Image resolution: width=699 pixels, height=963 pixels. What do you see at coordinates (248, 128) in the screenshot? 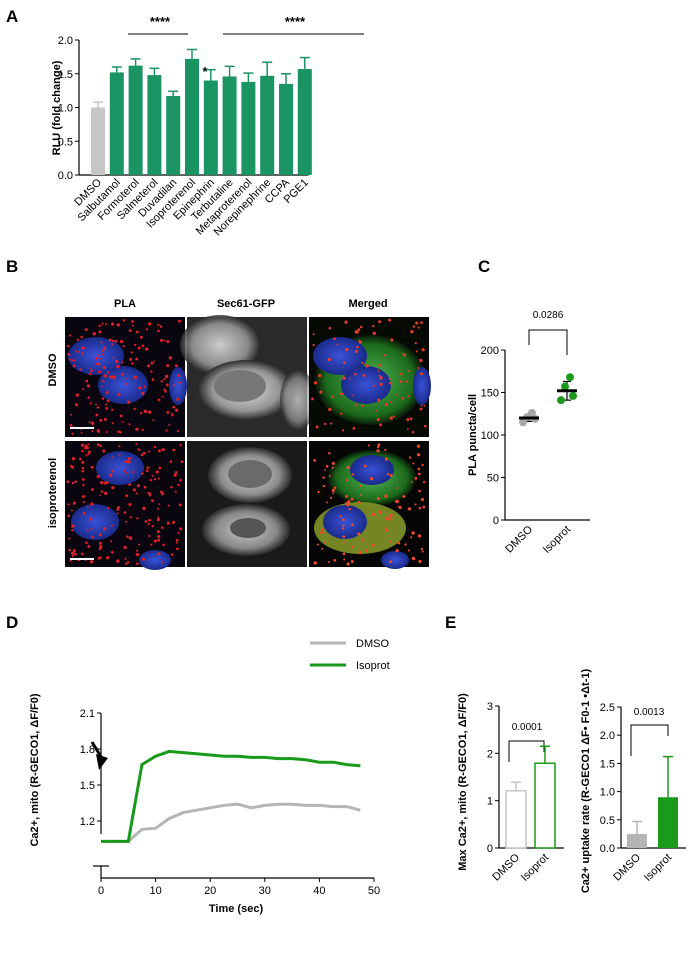
I see `chart-a-bar` at bounding box center [248, 128].